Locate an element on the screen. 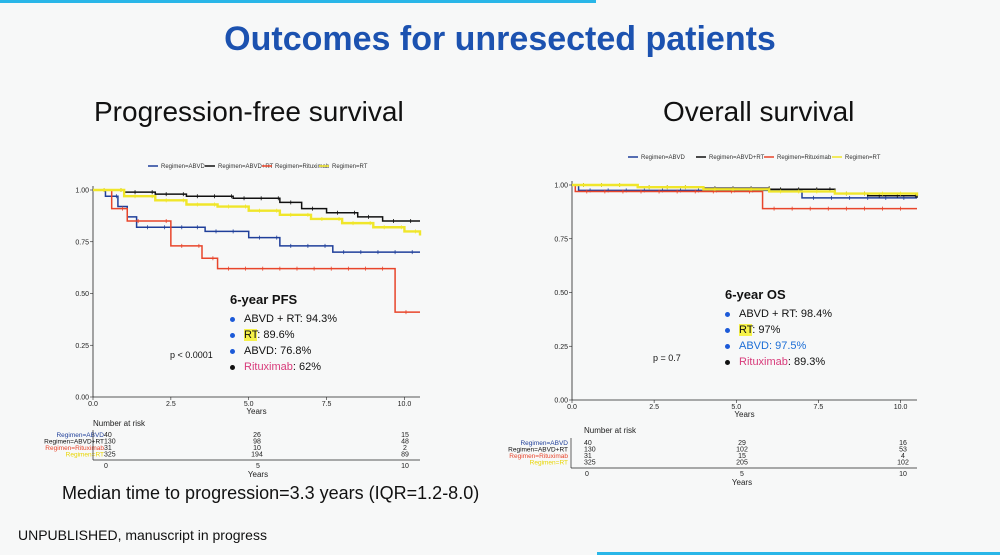  pfs-risk-row-label: Regimen=ABVD+RT is located at coordinates (74, 442).